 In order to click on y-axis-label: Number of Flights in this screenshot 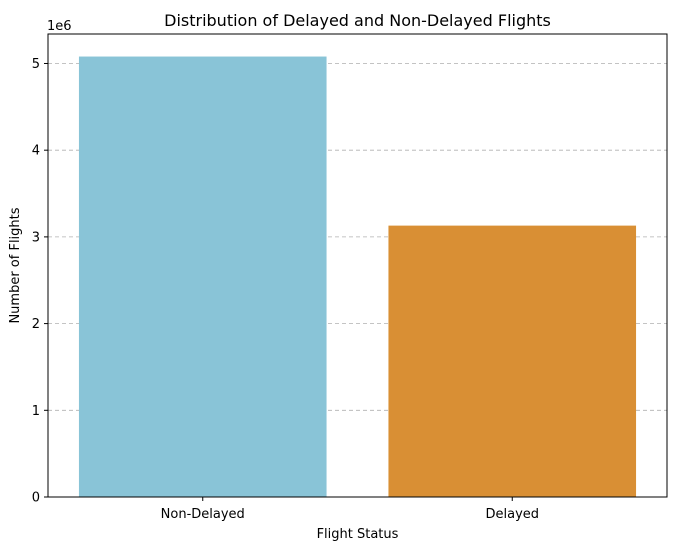, I will do `click(15, 265)`.